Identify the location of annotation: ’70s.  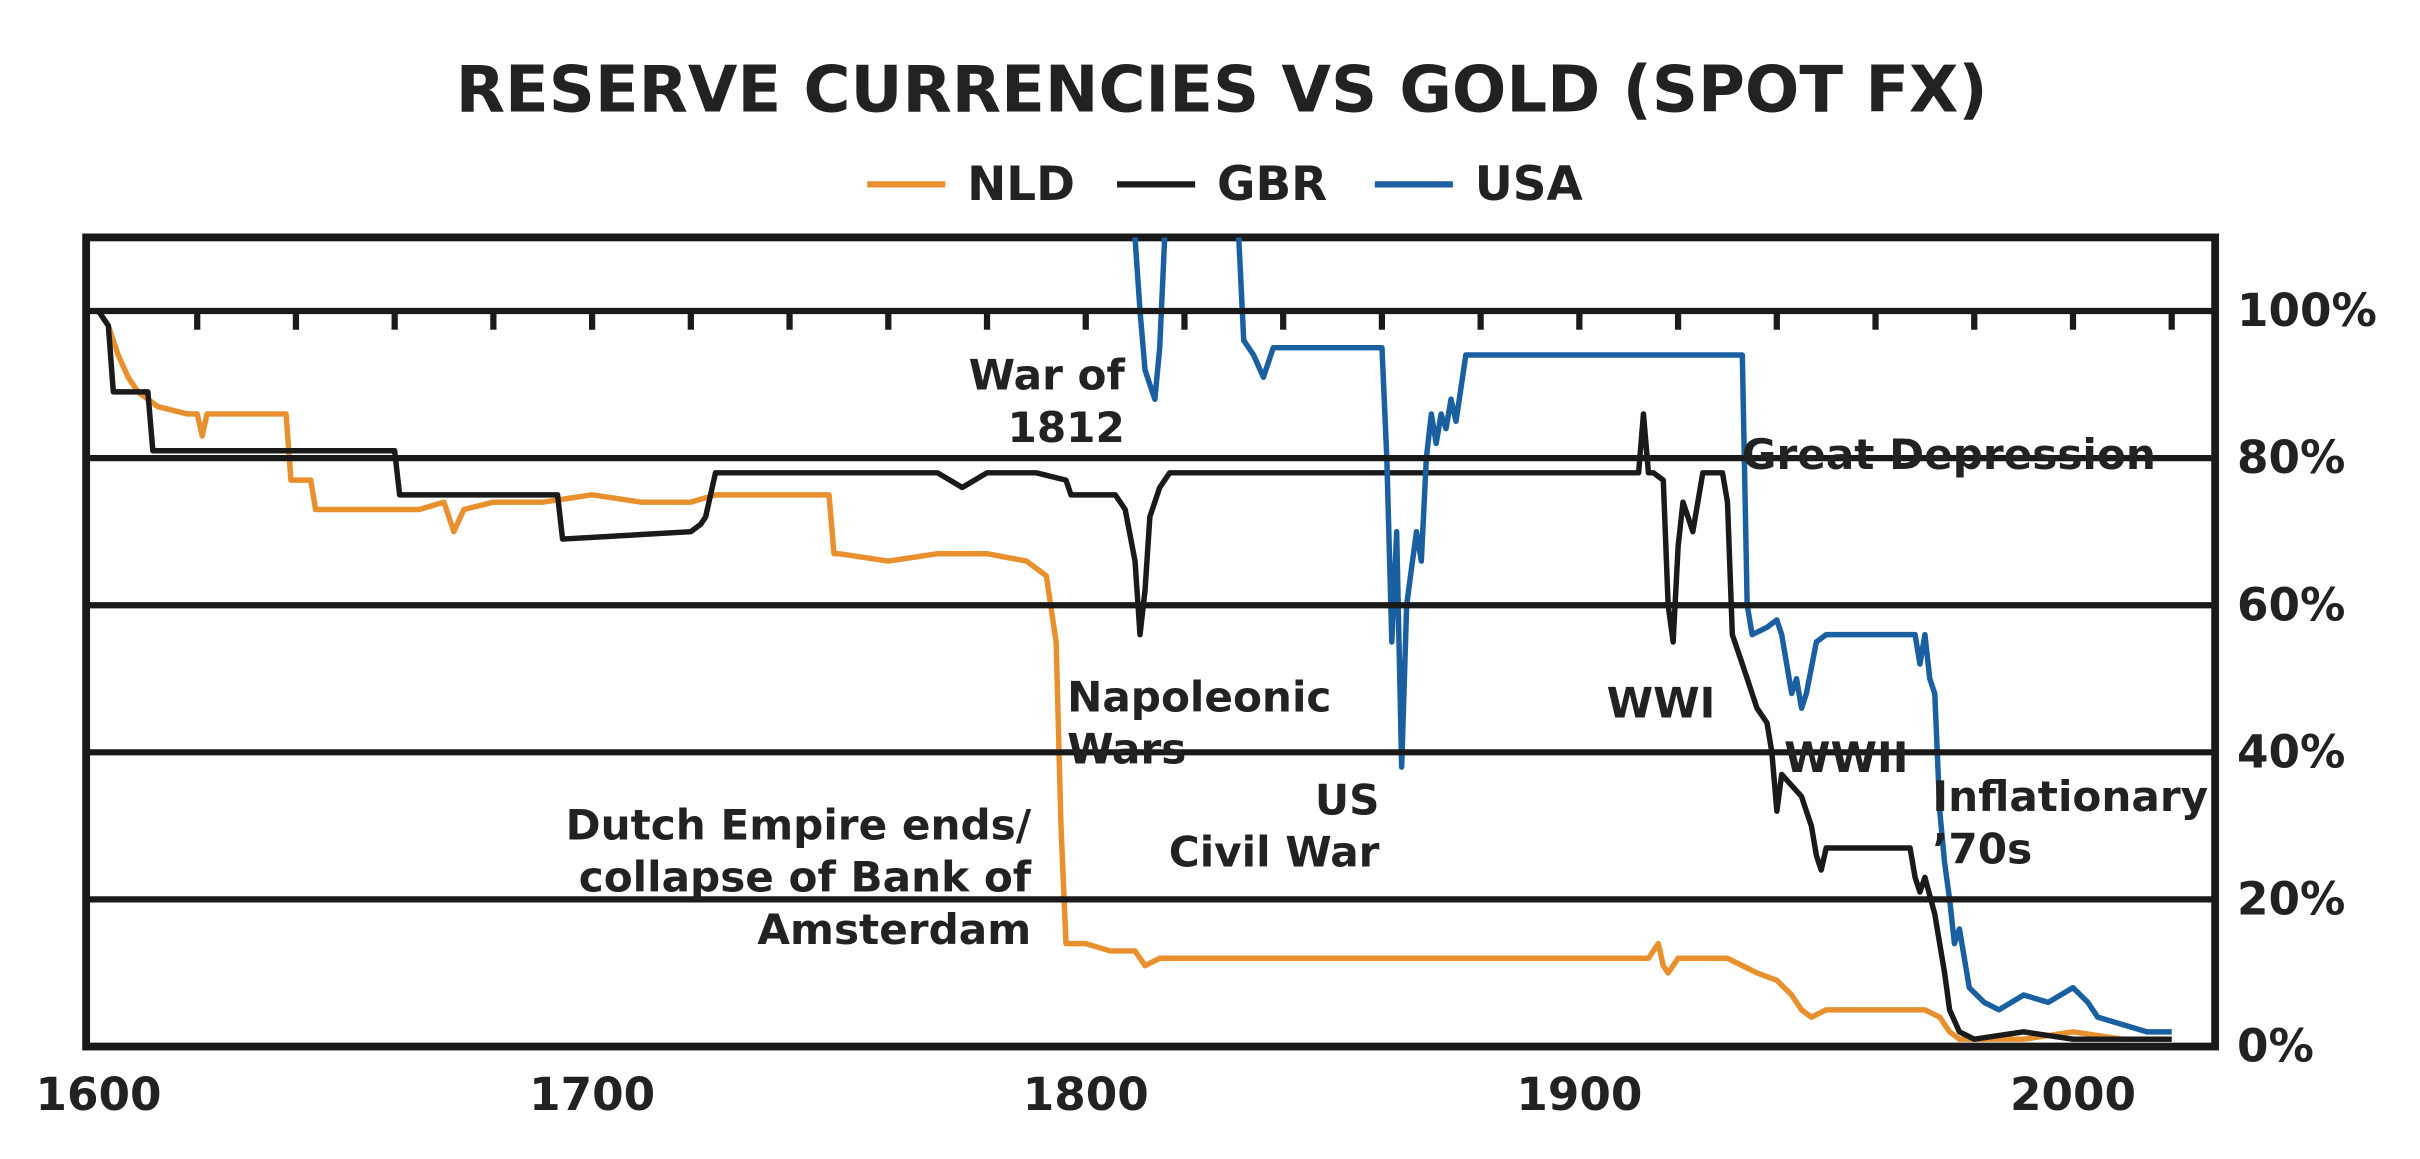
(1982, 849).